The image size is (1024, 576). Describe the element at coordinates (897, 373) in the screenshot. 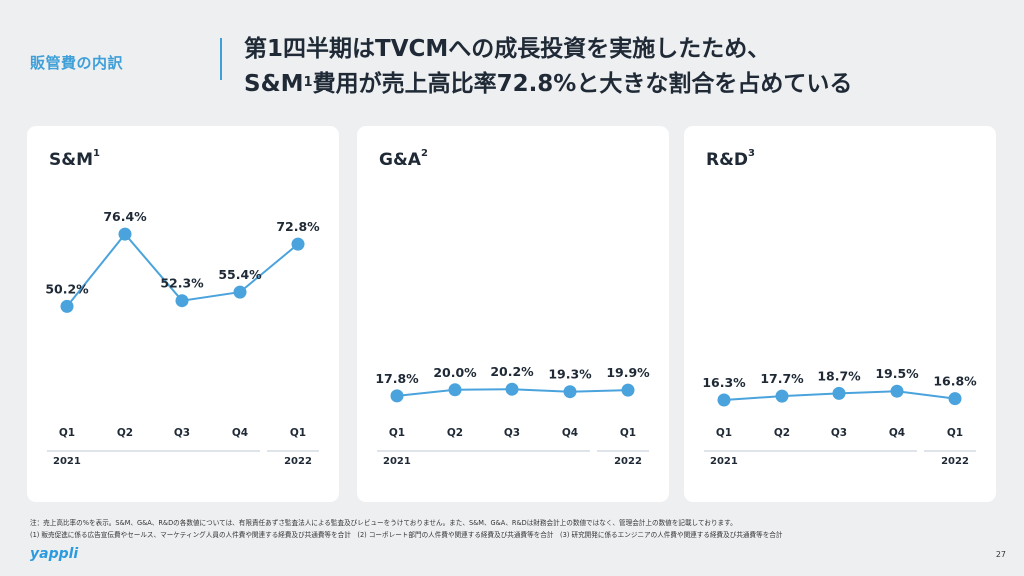

I see `data-label: 19.5%` at that location.